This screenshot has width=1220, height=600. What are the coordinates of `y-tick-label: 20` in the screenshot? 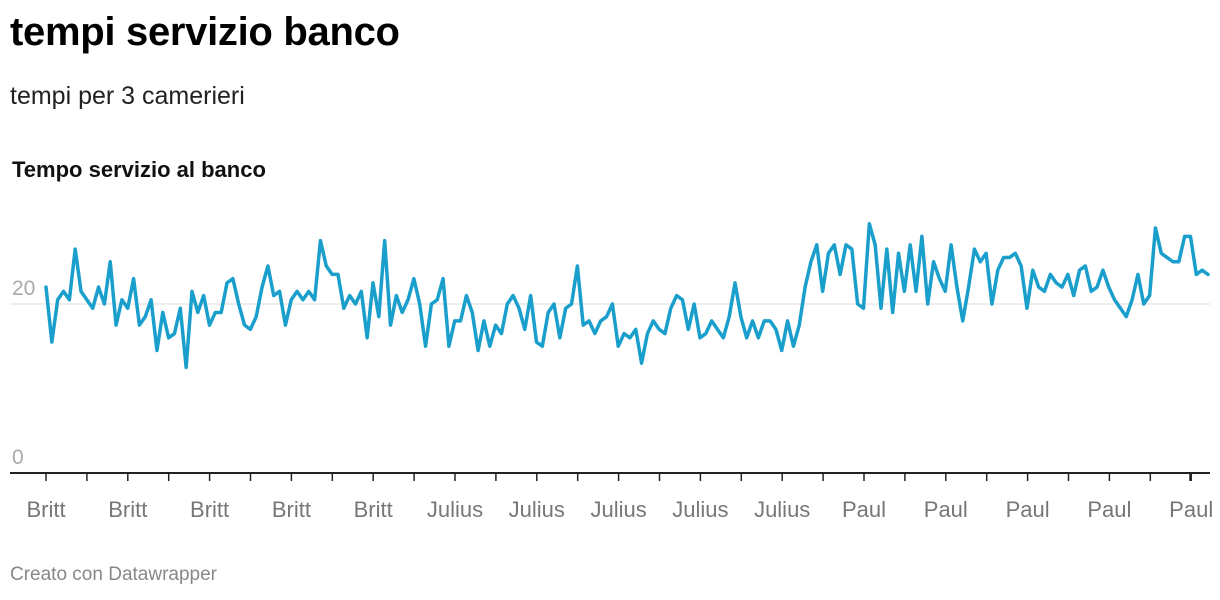 It's located at (23, 288).